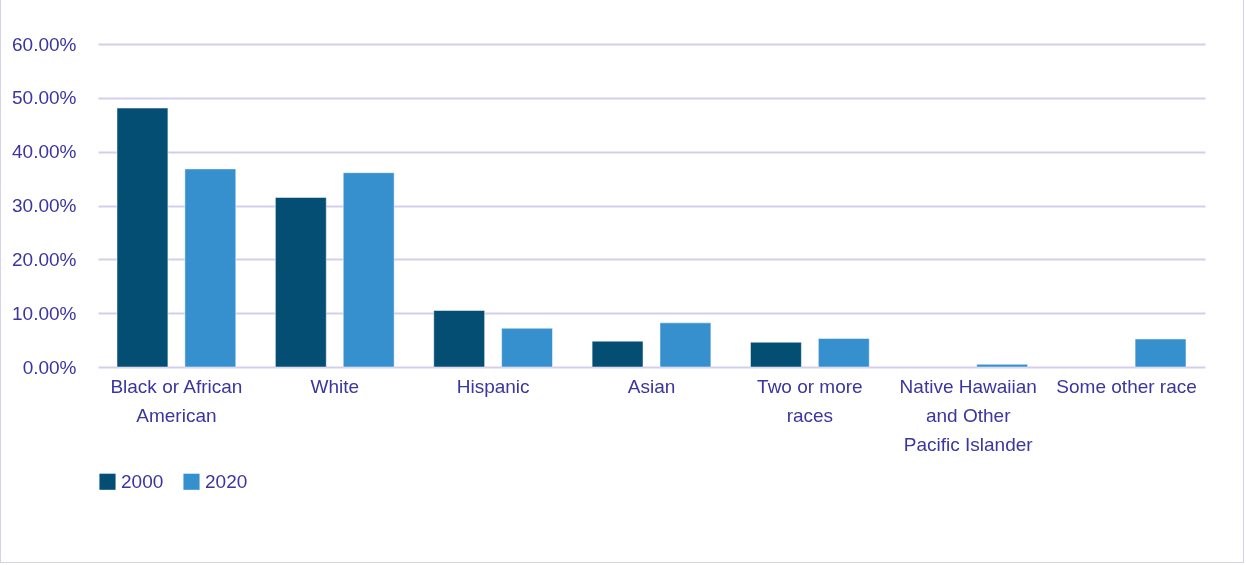 This screenshot has width=1246, height=565. I want to click on x-tick-label: White, so click(335, 386).